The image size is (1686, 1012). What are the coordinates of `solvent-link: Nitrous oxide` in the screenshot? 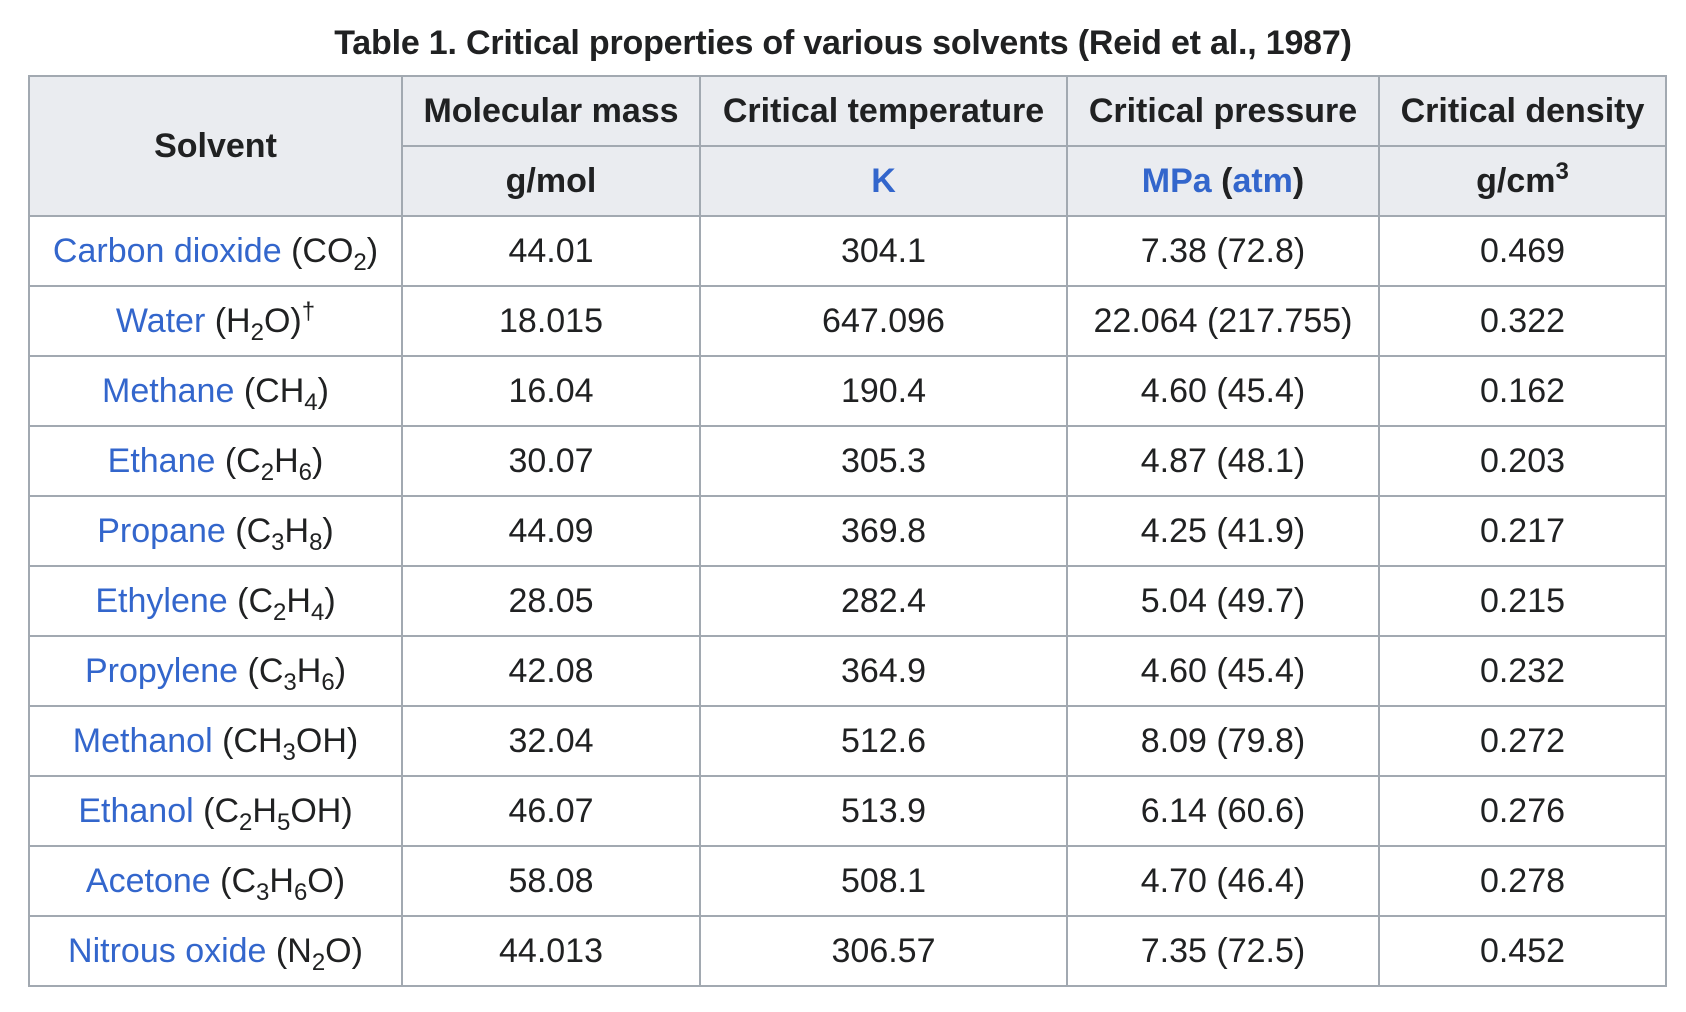 It's located at (167, 950).